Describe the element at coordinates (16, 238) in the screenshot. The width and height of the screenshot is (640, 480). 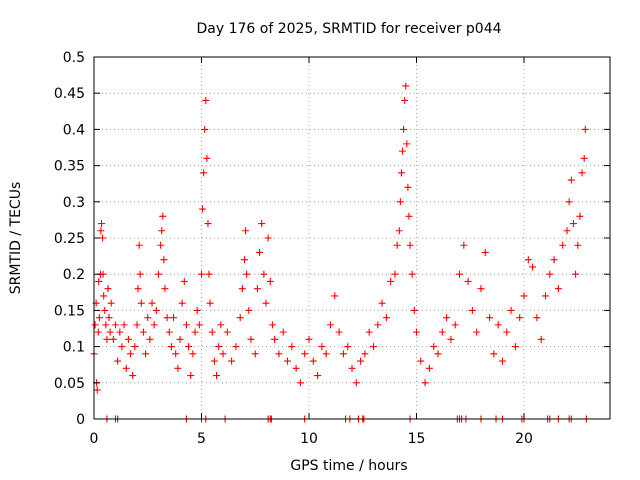
I see `y-axis-label: SRMTID / TECUs` at that location.